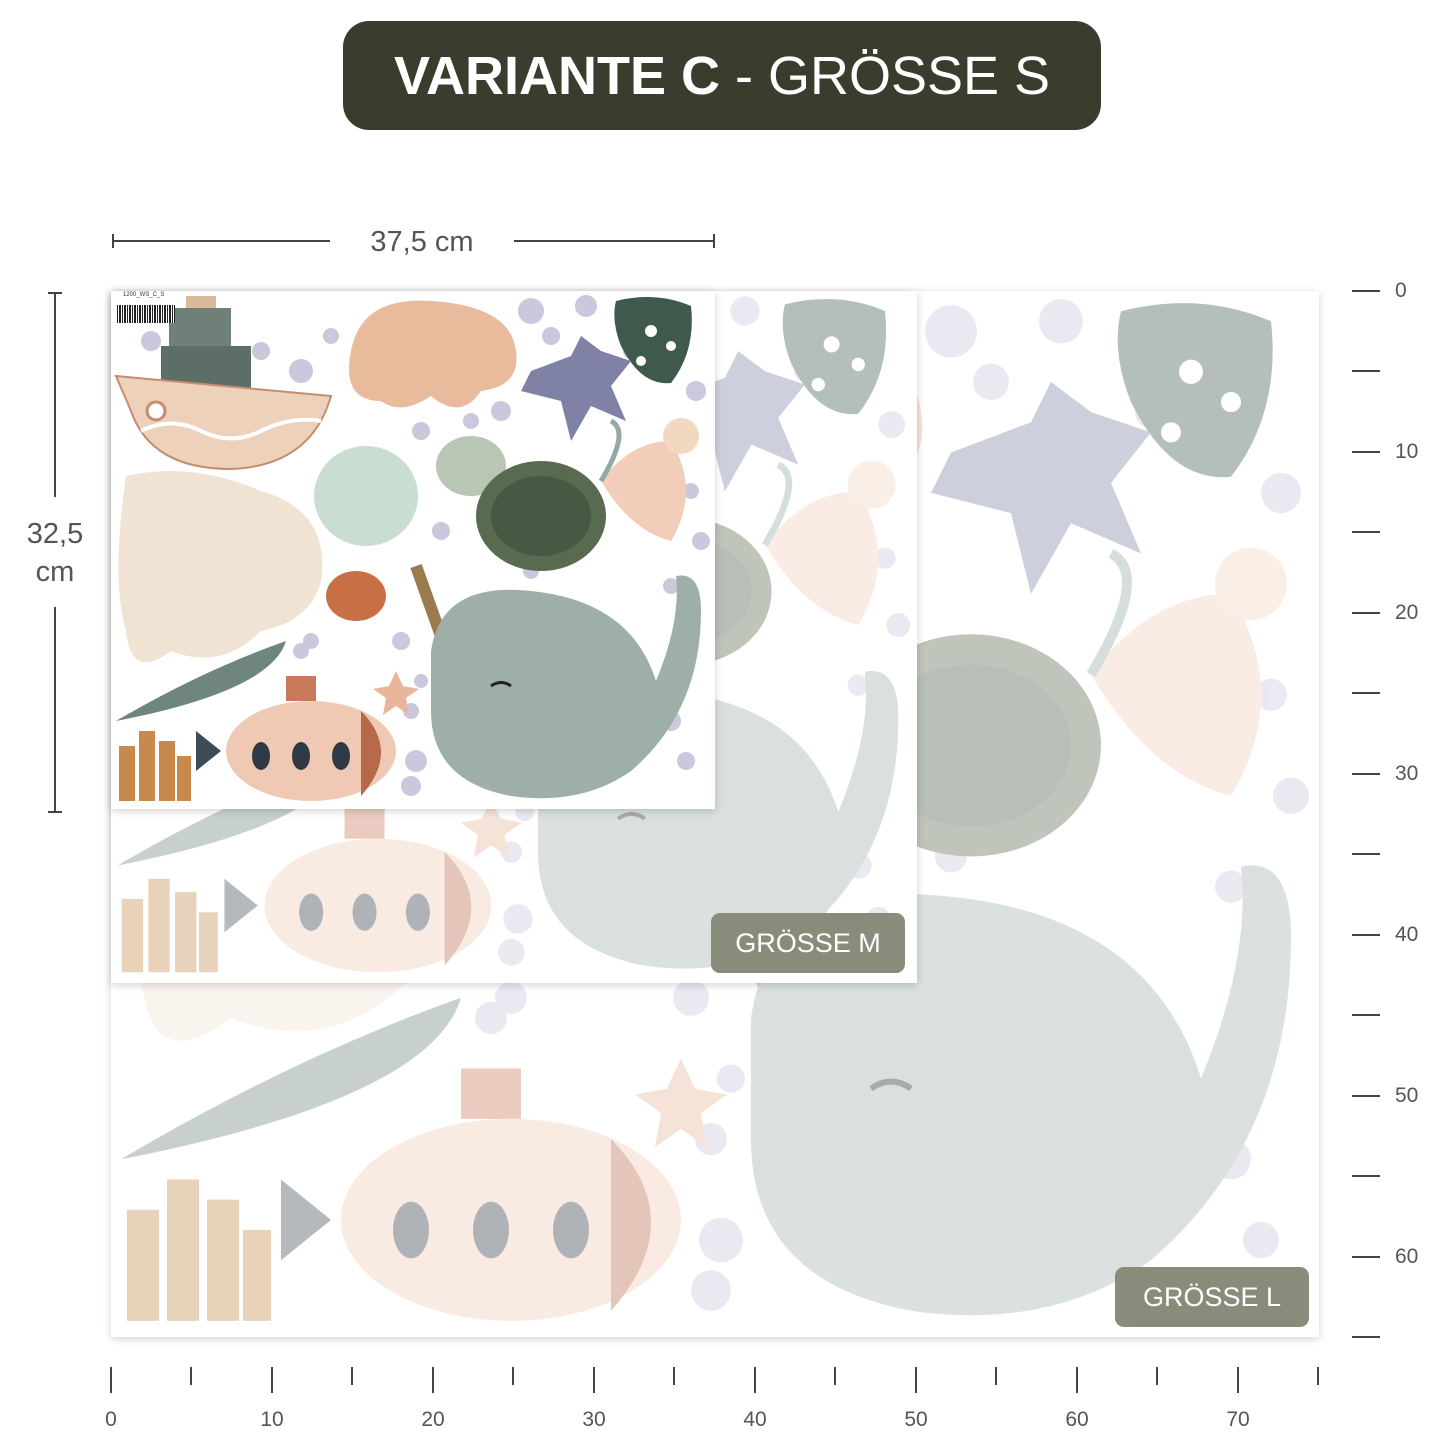 The image size is (1445, 1445). What do you see at coordinates (1407, 934) in the screenshot?
I see `ruler-right-label: 40` at bounding box center [1407, 934].